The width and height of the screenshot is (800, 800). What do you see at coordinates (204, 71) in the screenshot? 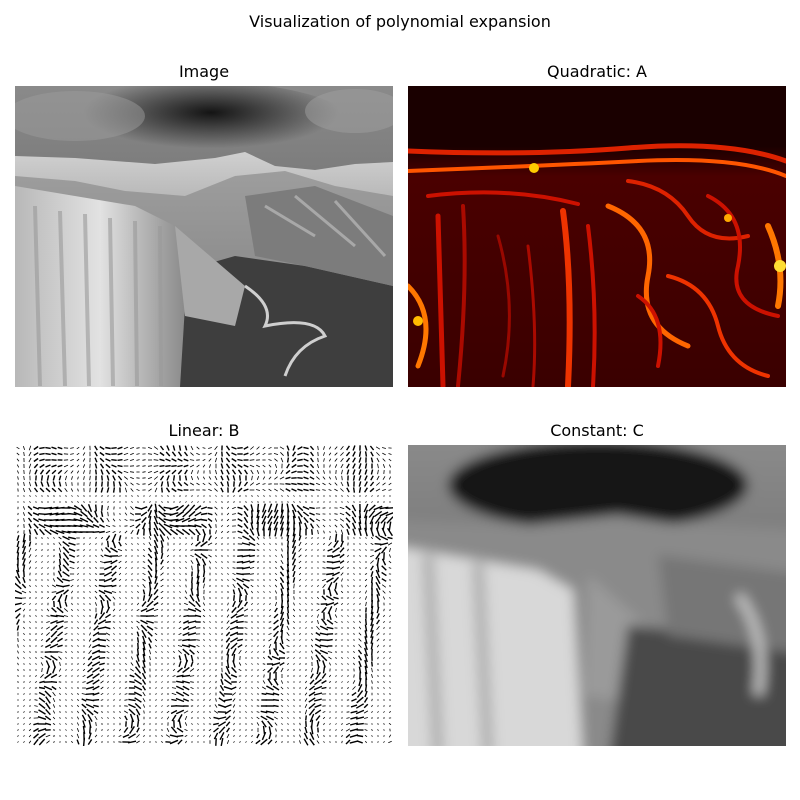
I see `panel-title-image: Image` at bounding box center [204, 71].